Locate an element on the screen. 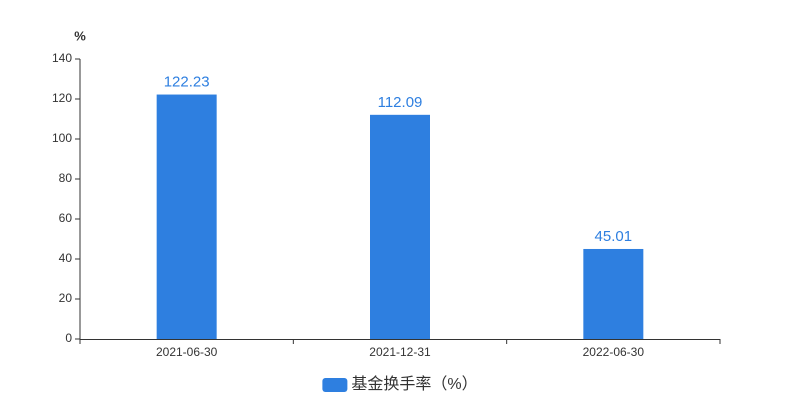 This screenshot has height=400, width=800. y-axis-label: % is located at coordinates (80, 35).